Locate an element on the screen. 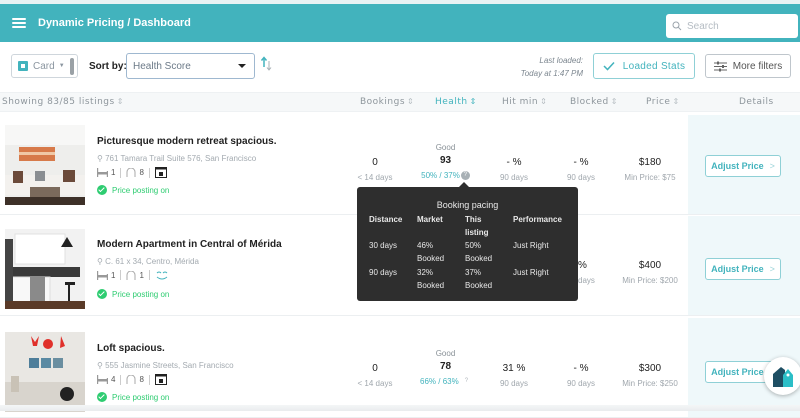  price-cell: $300 Min Price: $250 is located at coordinates (650, 375).